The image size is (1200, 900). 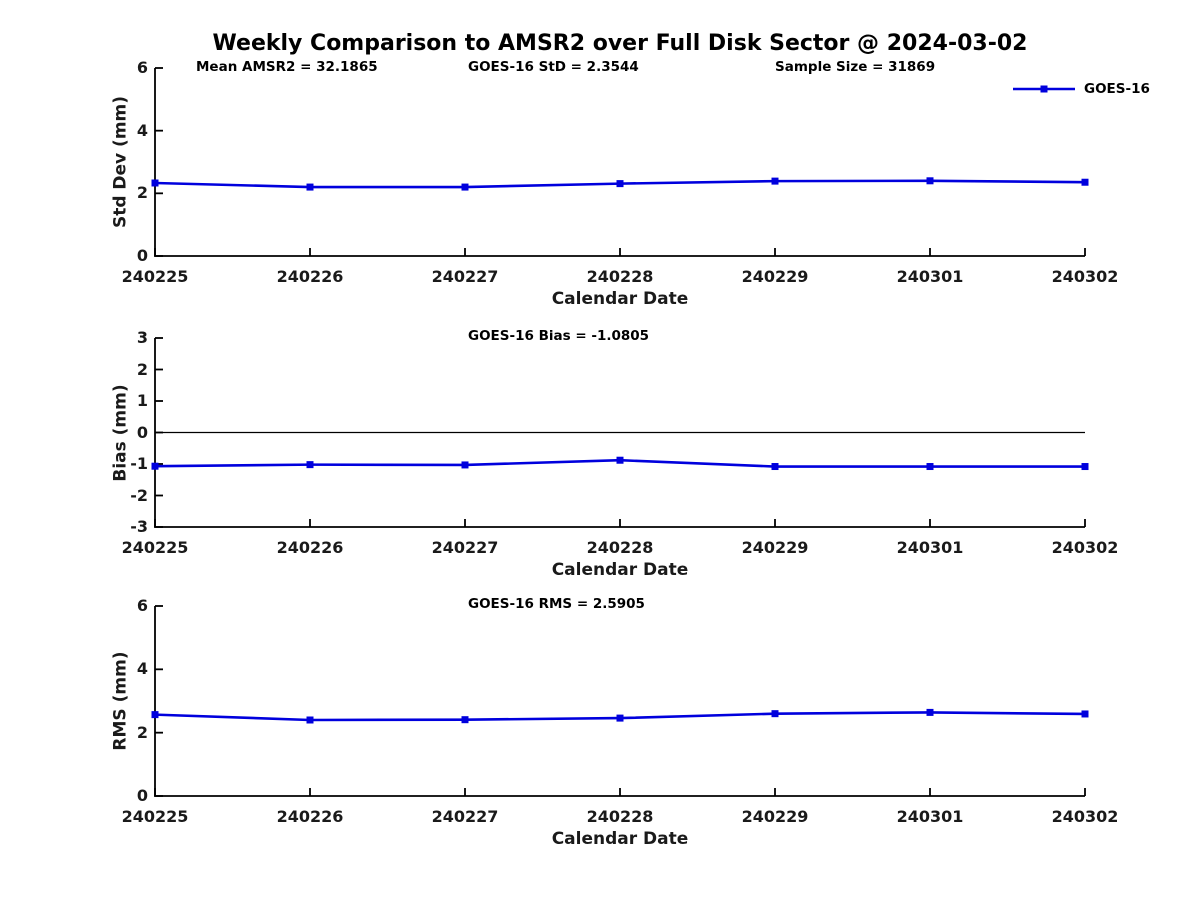 What do you see at coordinates (620, 547) in the screenshot?
I see `bias-x-tick-label: 240228` at bounding box center [620, 547].